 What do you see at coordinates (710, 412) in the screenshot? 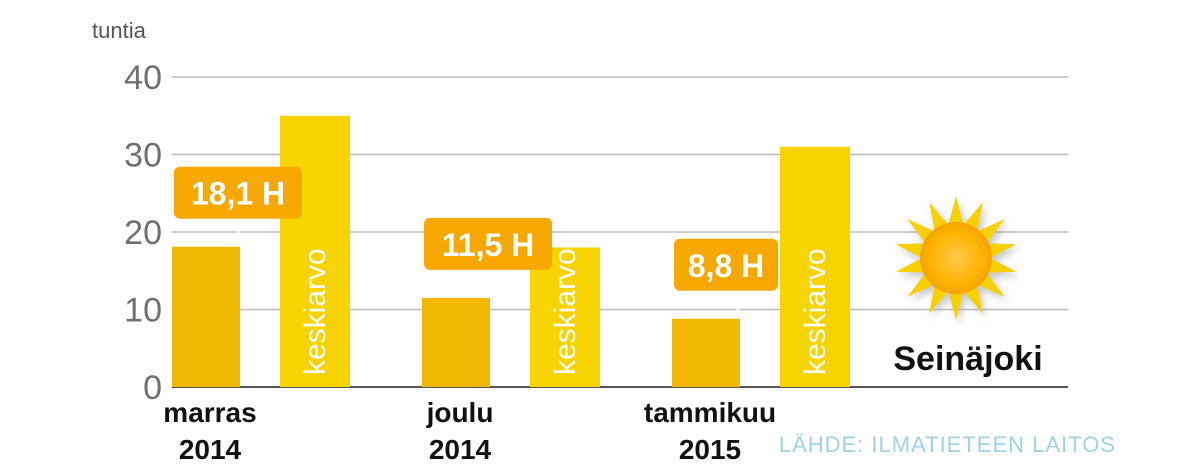
I see `category-label-month: tammikuu` at bounding box center [710, 412].